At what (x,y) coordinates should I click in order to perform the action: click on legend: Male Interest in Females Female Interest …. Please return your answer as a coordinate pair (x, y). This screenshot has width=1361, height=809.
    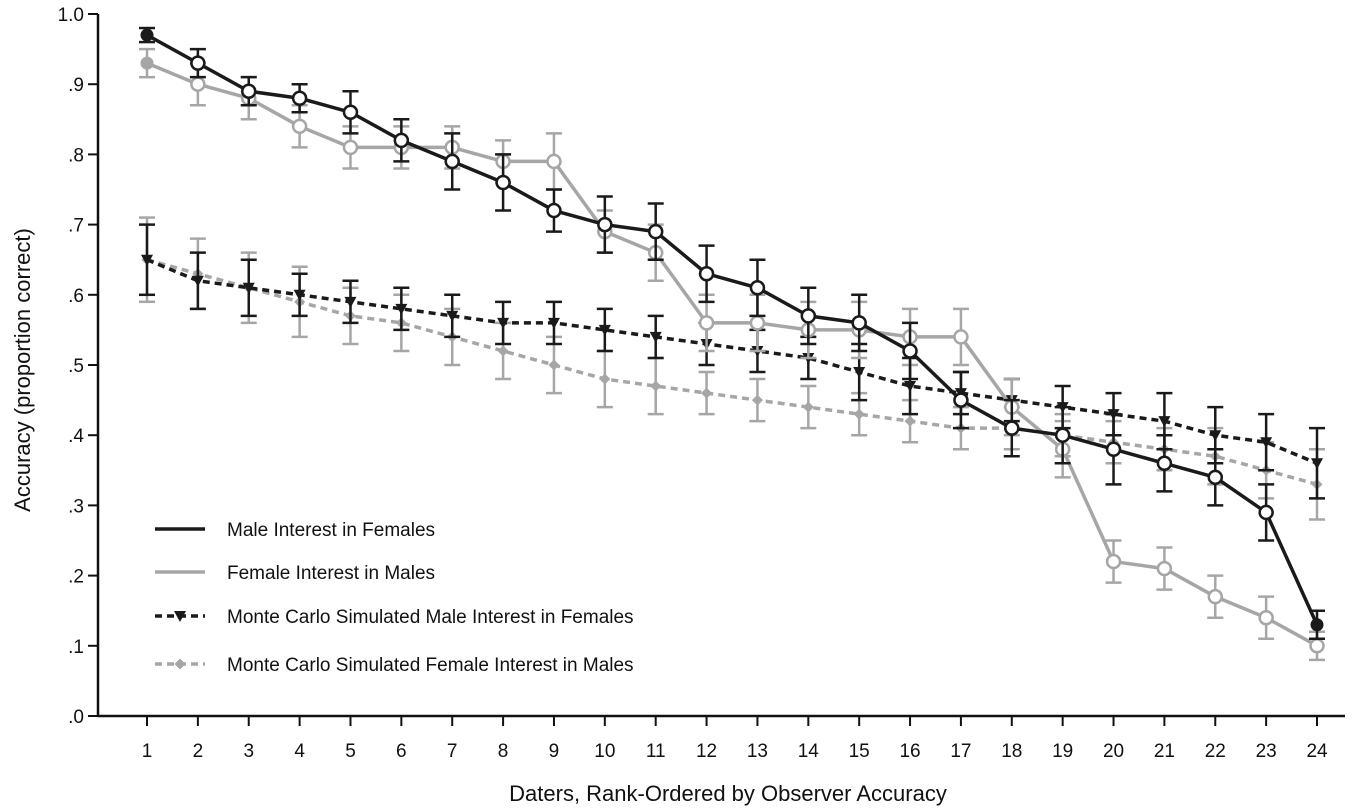
    Looking at the image, I should click on (394, 598).